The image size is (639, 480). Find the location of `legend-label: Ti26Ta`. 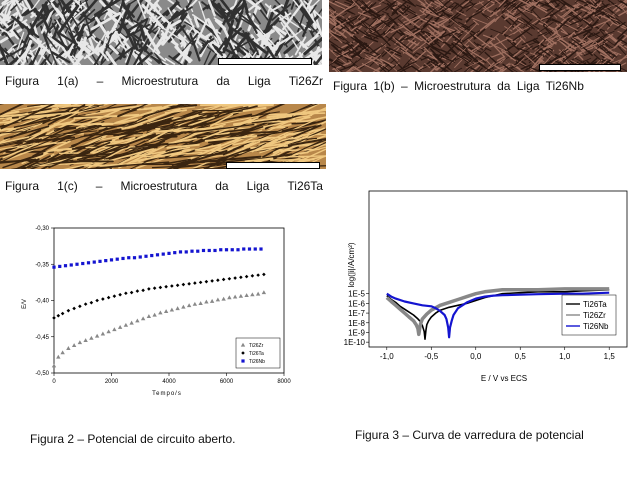

legend-label: Ti26Ta is located at coordinates (256, 354).